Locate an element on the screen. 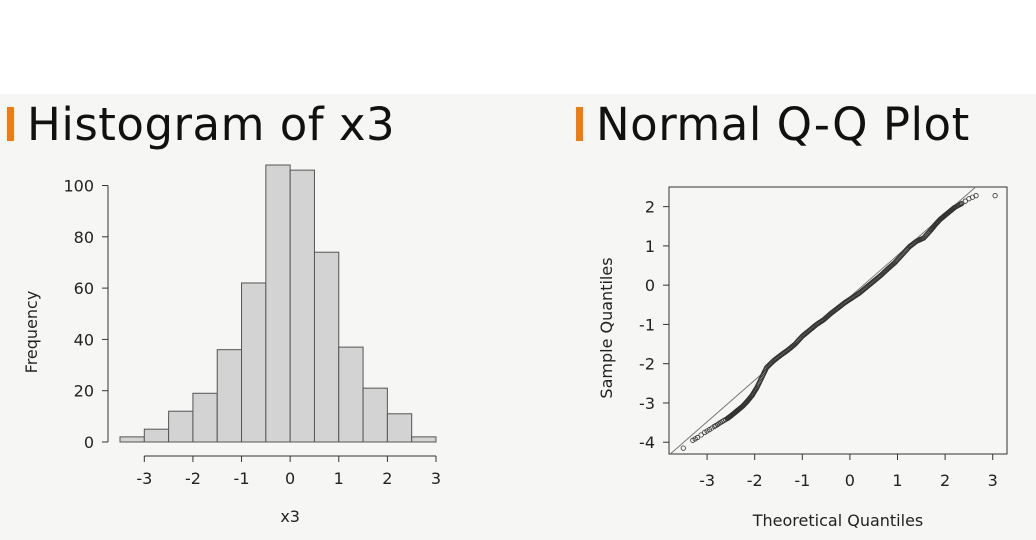 The width and height of the screenshot is (1036, 540). histogram-x-tick-label: -3 is located at coordinates (144, 478).